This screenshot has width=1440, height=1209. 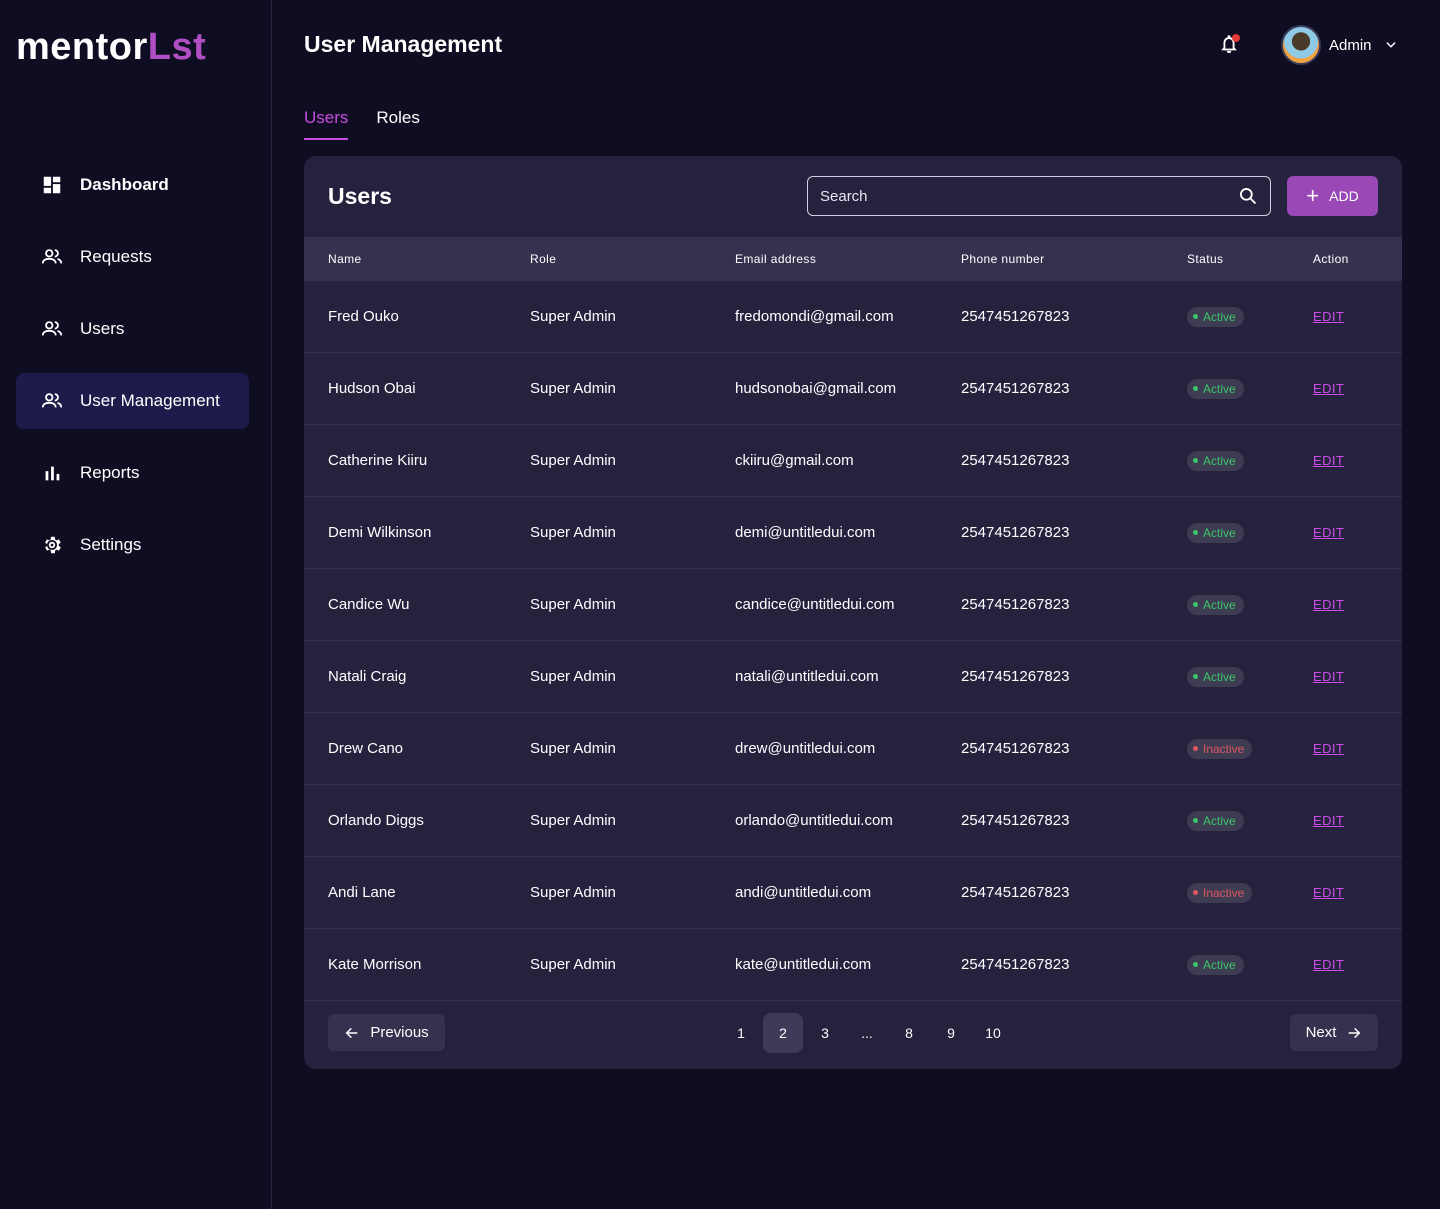 I want to click on sidebar-item-label: User Management, so click(x=150, y=400).